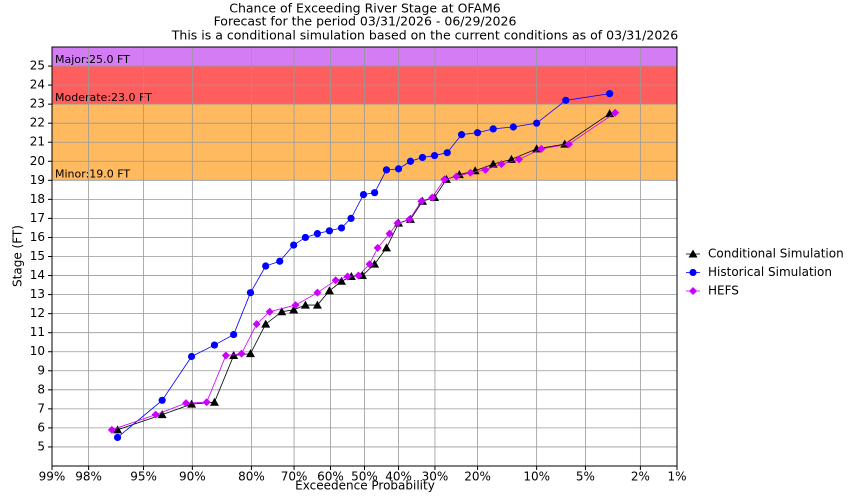 This screenshot has height=500, width=850. I want to click on y-tick-label: 21, so click(37, 142).